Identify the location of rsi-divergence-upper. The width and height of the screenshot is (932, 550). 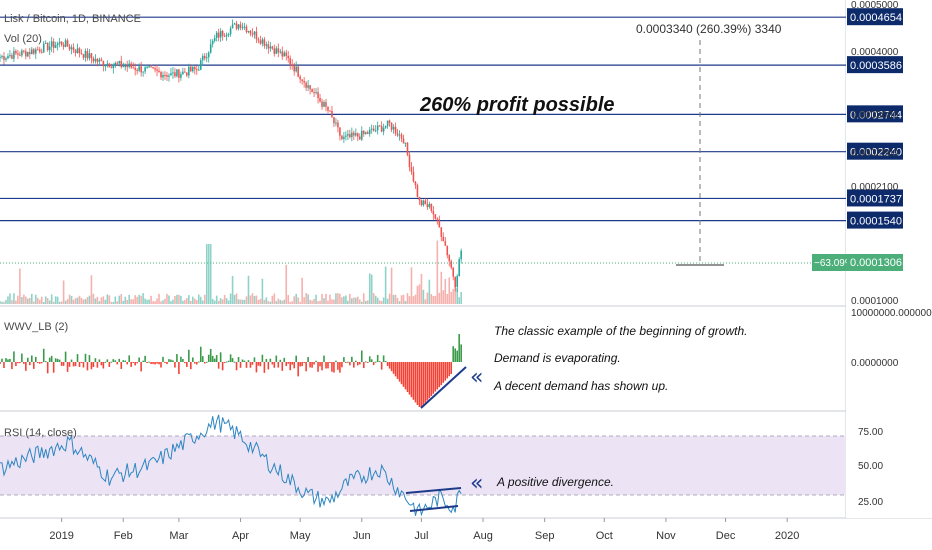
(433, 490).